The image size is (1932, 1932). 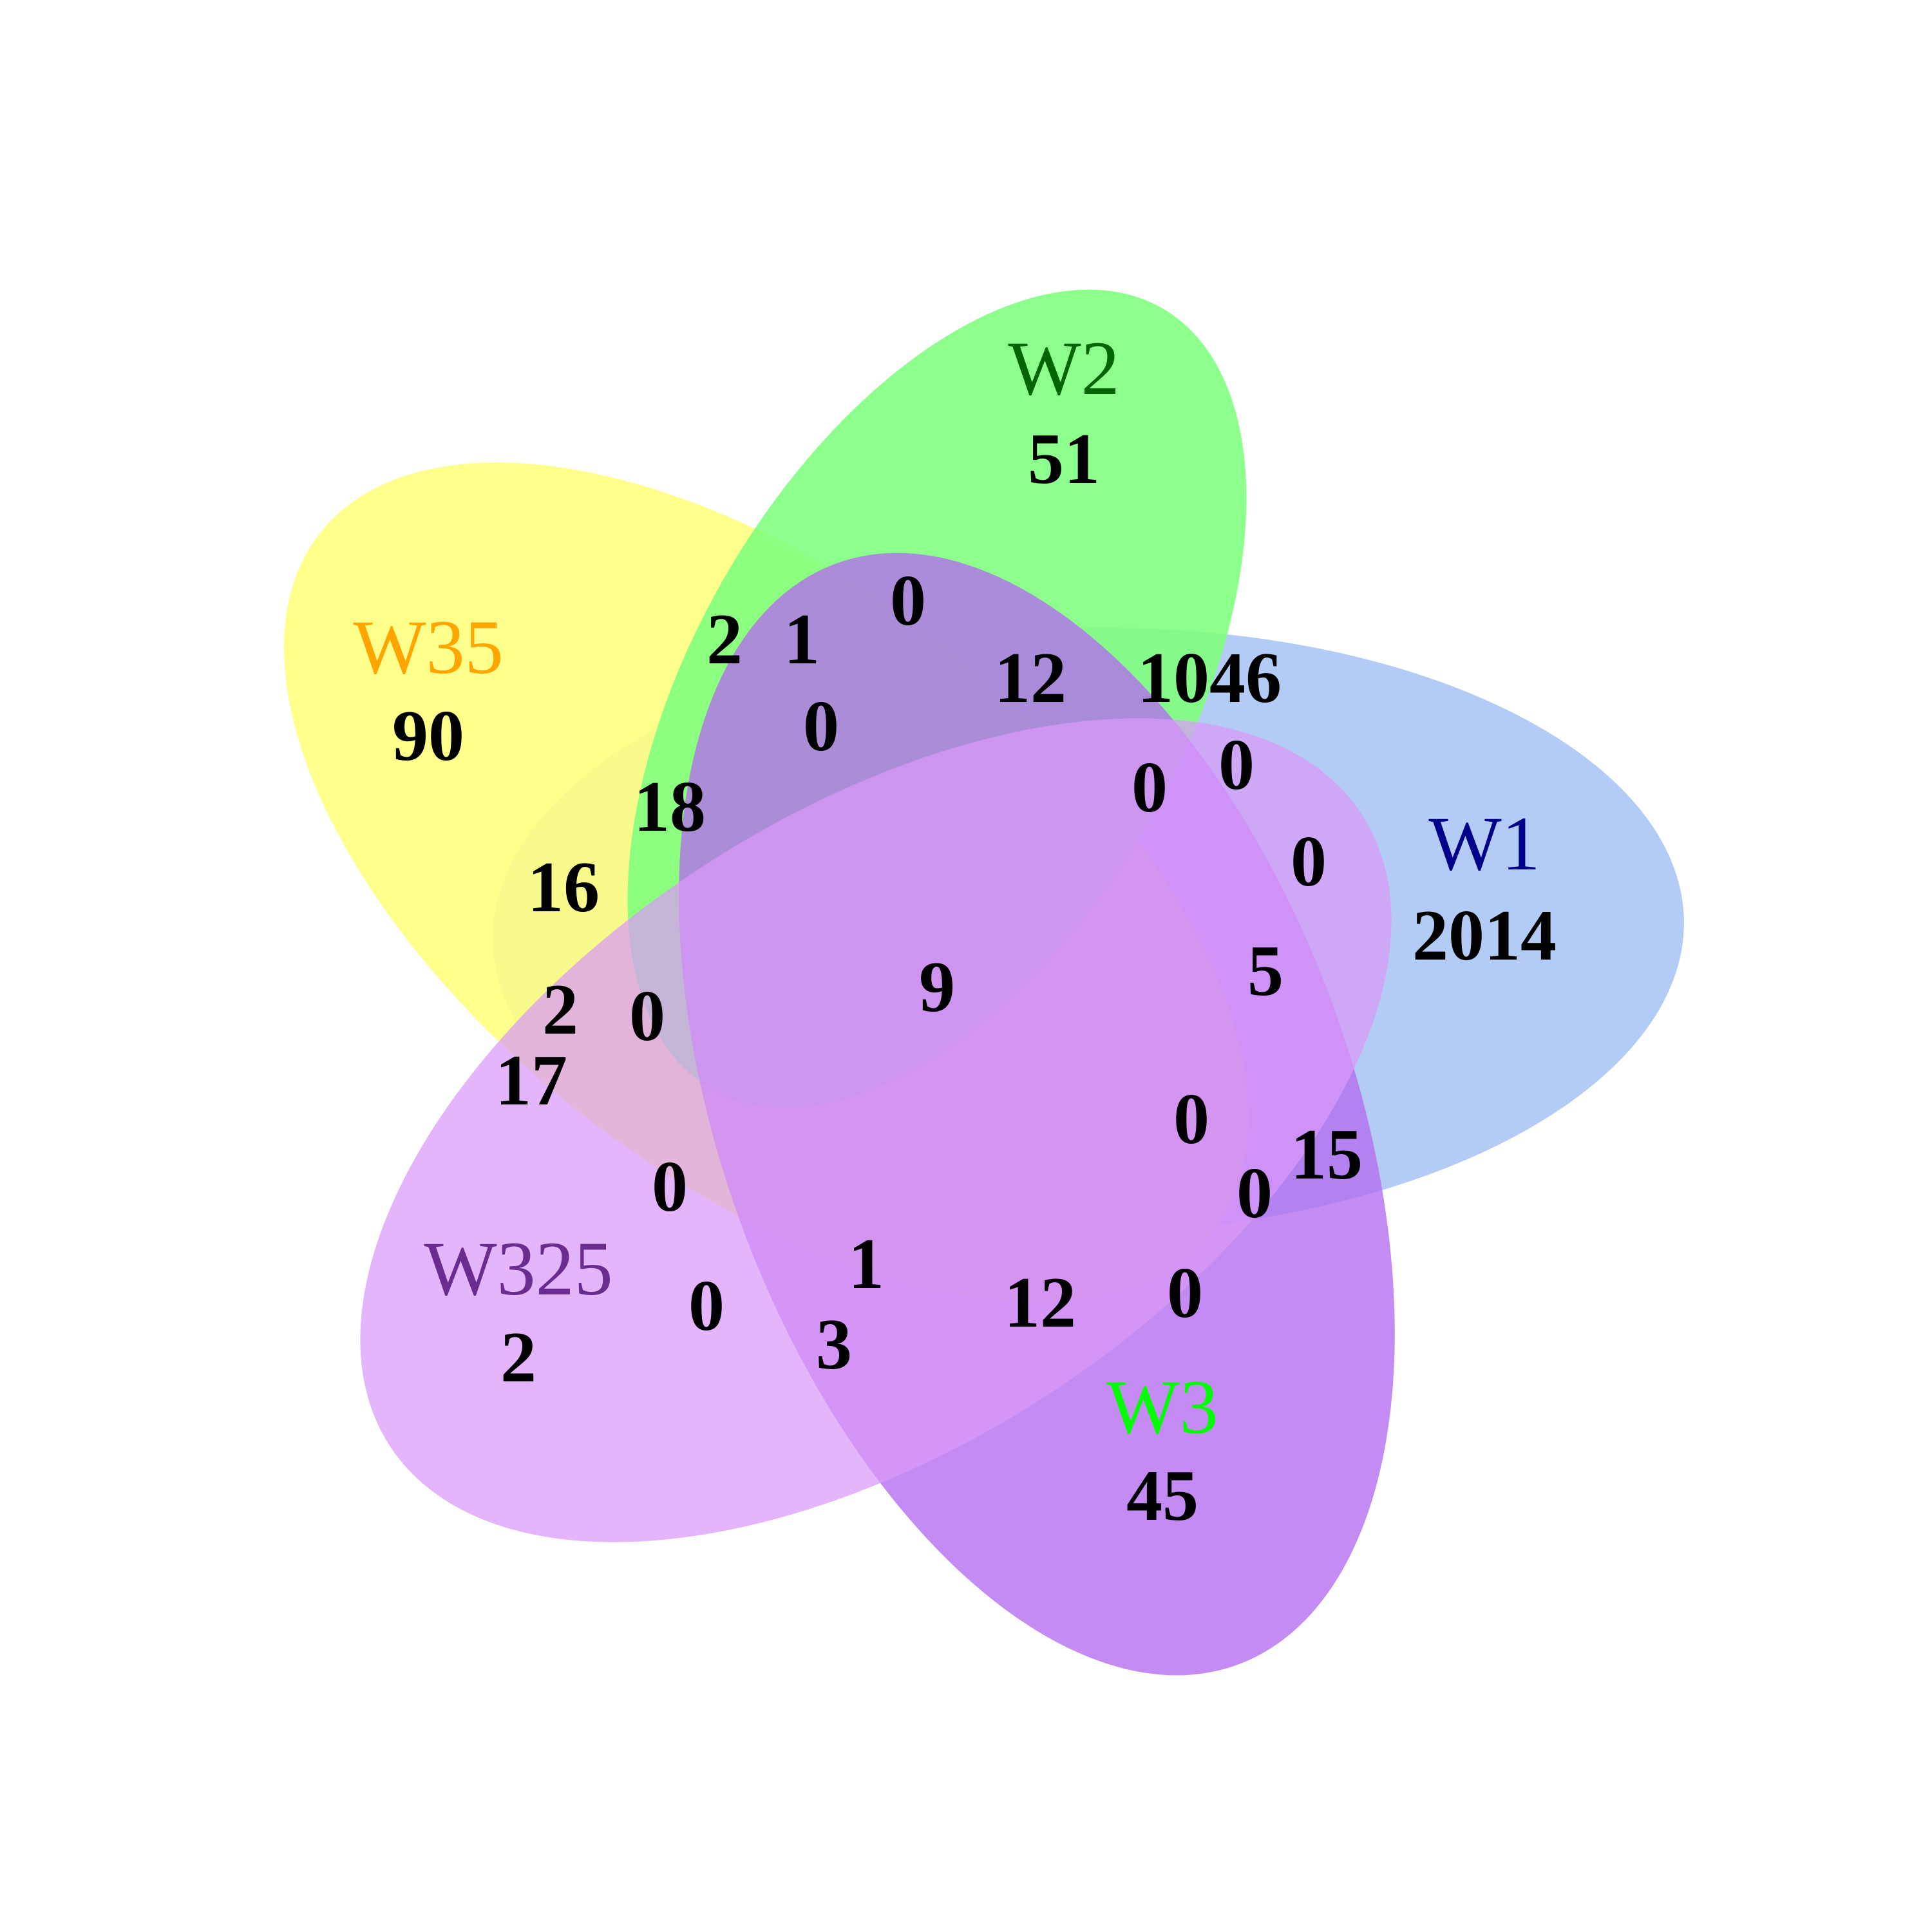 What do you see at coordinates (834, 1345) in the screenshot?
I see `region-count: 3` at bounding box center [834, 1345].